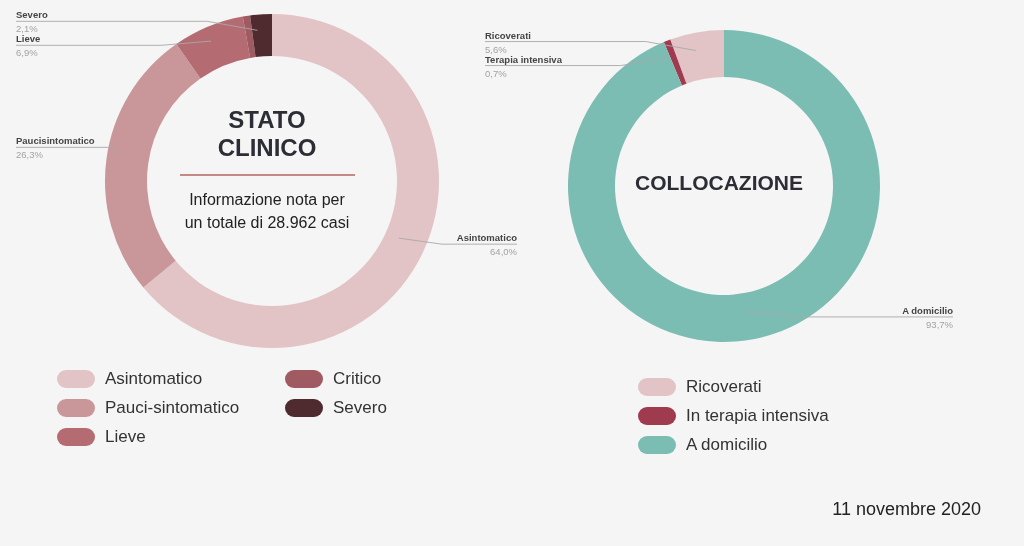 The width and height of the screenshot is (1024, 546). Describe the element at coordinates (28, 39) in the screenshot. I see `slice-label: Lieve` at that location.